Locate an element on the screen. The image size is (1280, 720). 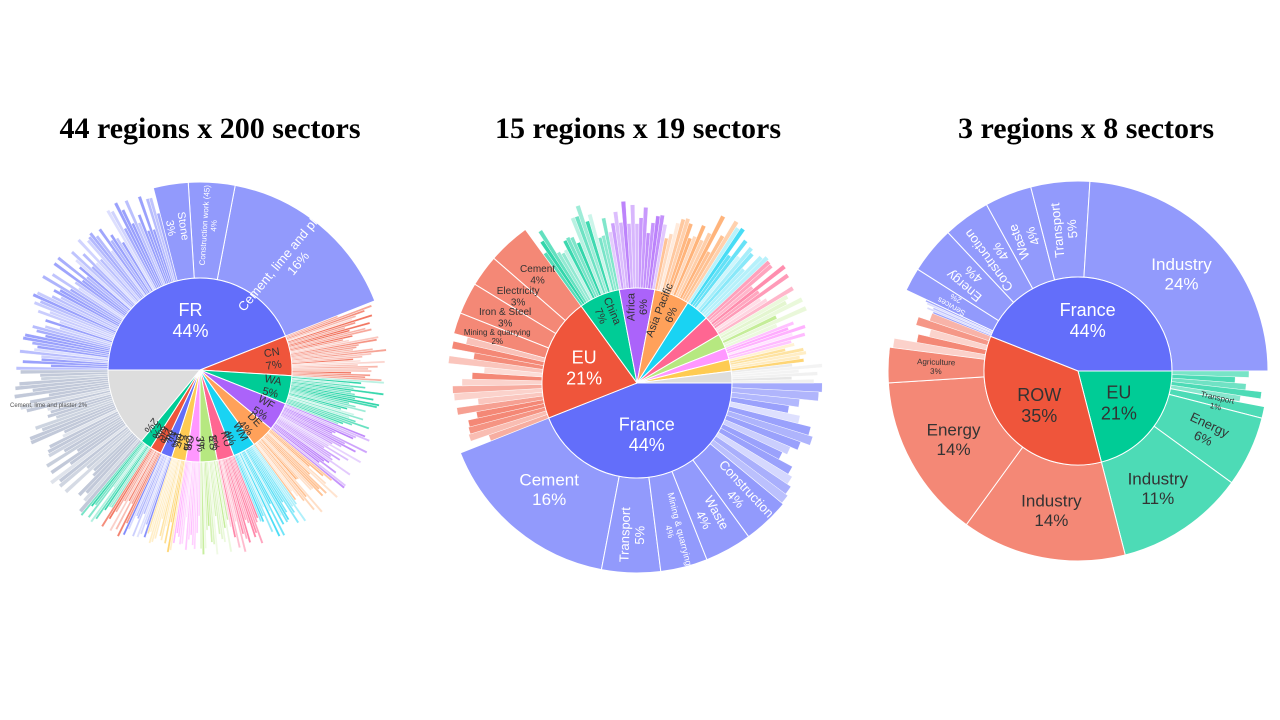
inner-label-ru: RU3% is located at coordinates (220, 441).